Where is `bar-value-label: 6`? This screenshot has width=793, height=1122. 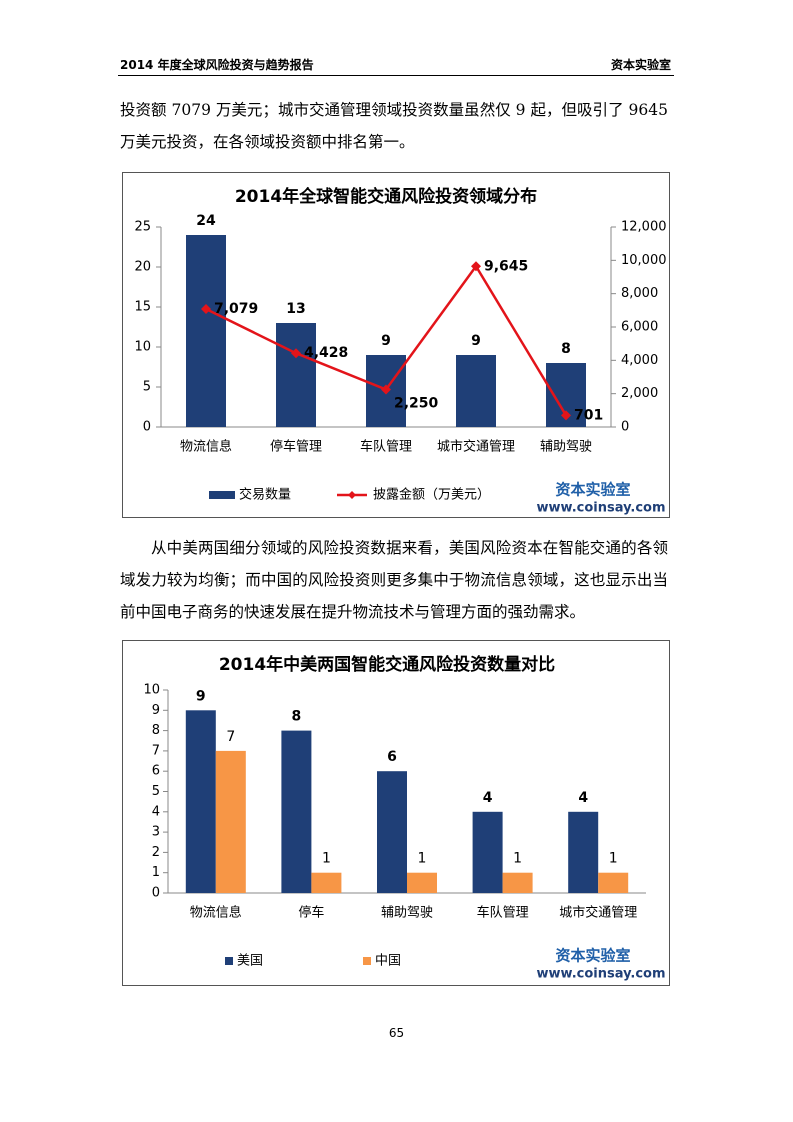 bar-value-label: 6 is located at coordinates (392, 757).